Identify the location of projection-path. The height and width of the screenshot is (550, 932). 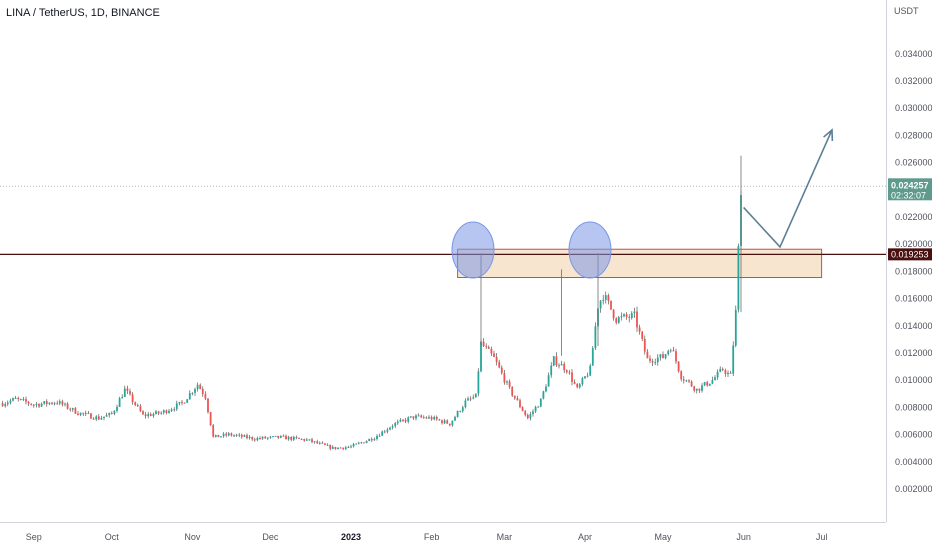
(788, 189).